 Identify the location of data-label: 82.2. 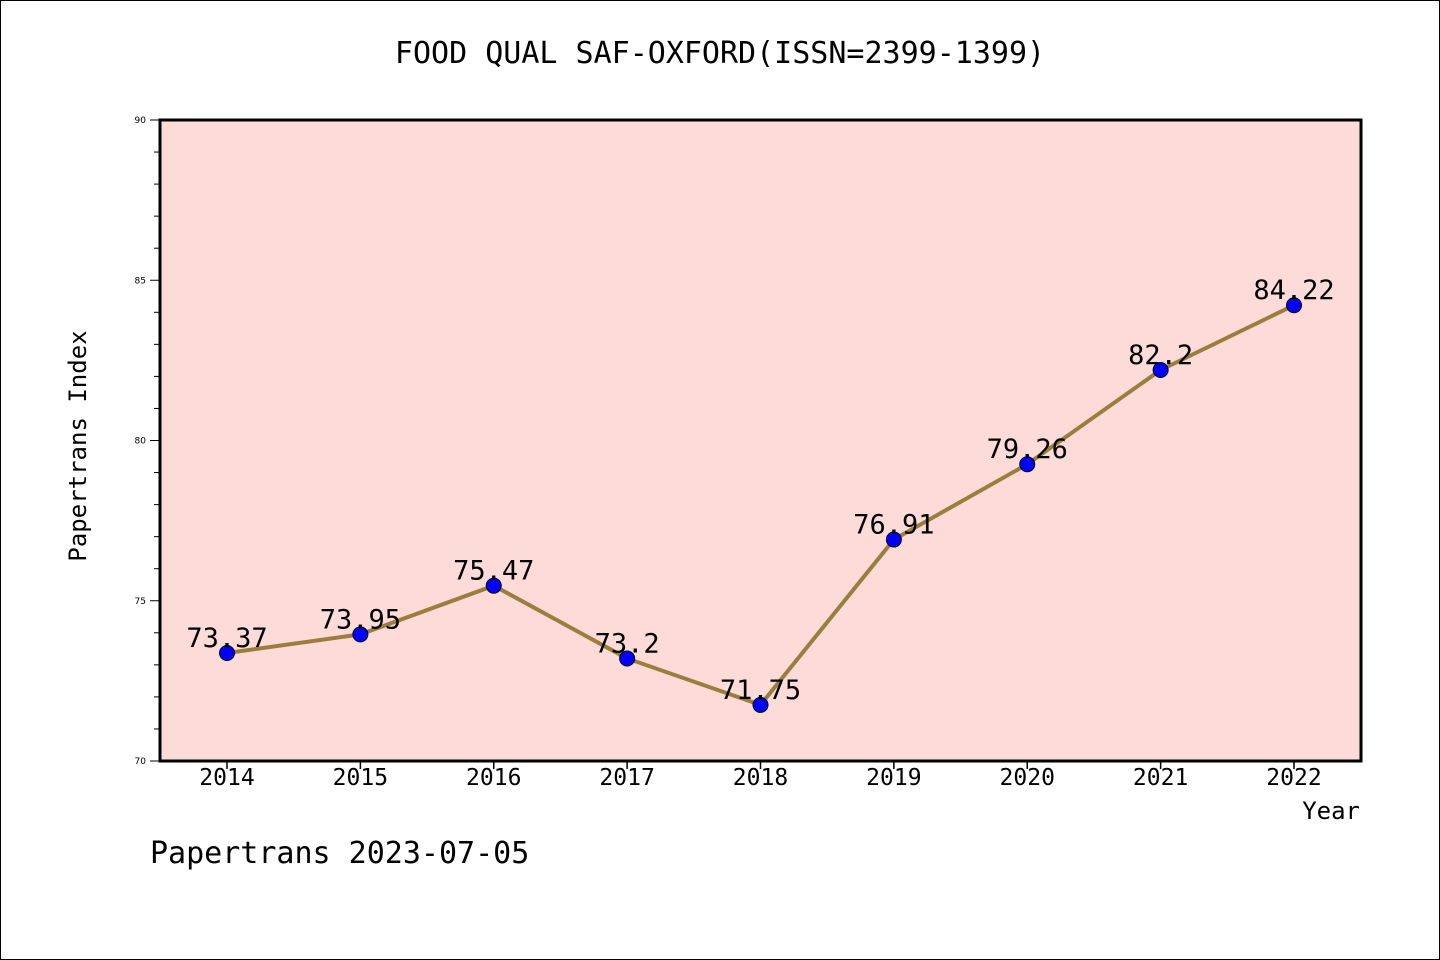
(1160, 355).